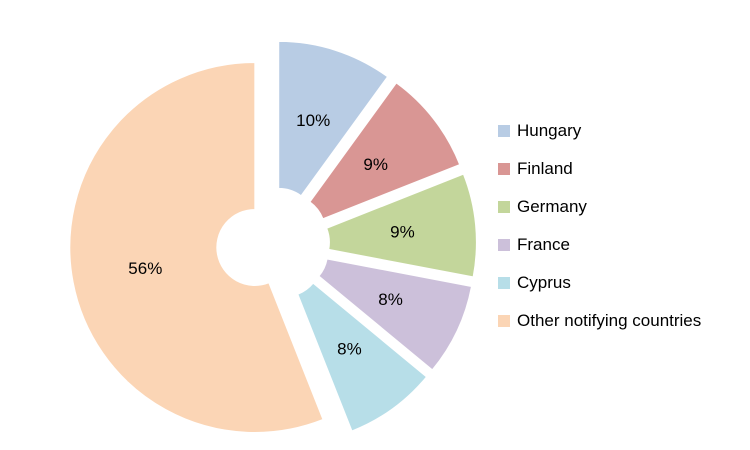 The height and width of the screenshot is (450, 750). I want to click on data-label-hungary: 10%, so click(313, 120).